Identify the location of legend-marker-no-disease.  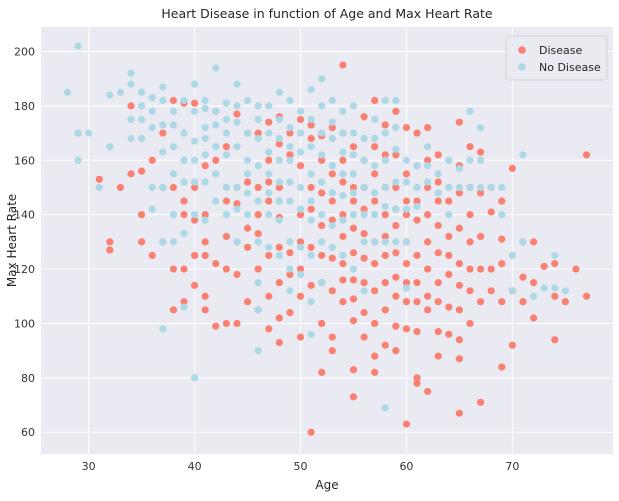
(522, 67).